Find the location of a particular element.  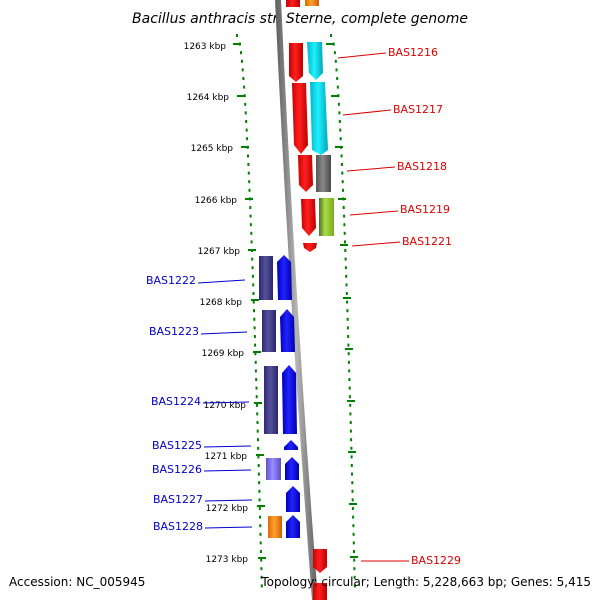

gene-label: BAS1216 is located at coordinates (413, 52).